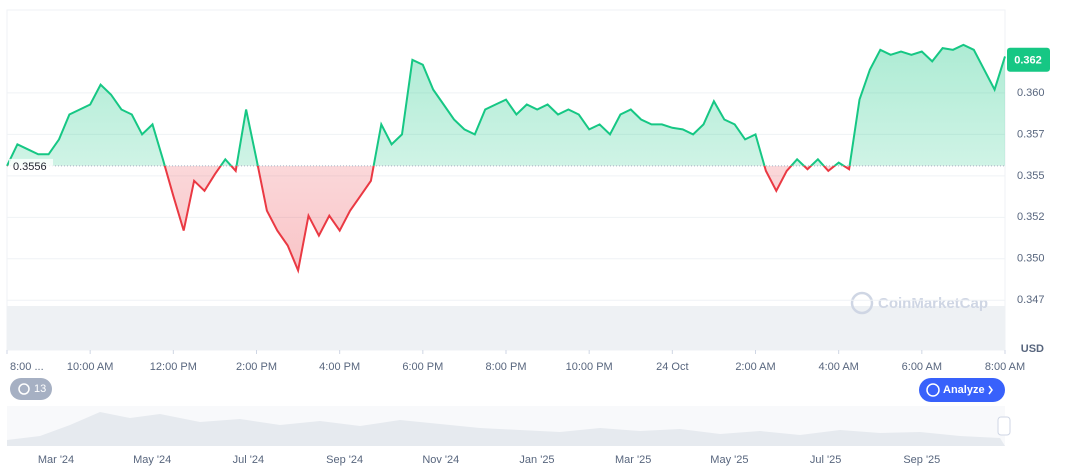 The height and width of the screenshot is (470, 1072). I want to click on navigator-label: May '24, so click(152, 460).